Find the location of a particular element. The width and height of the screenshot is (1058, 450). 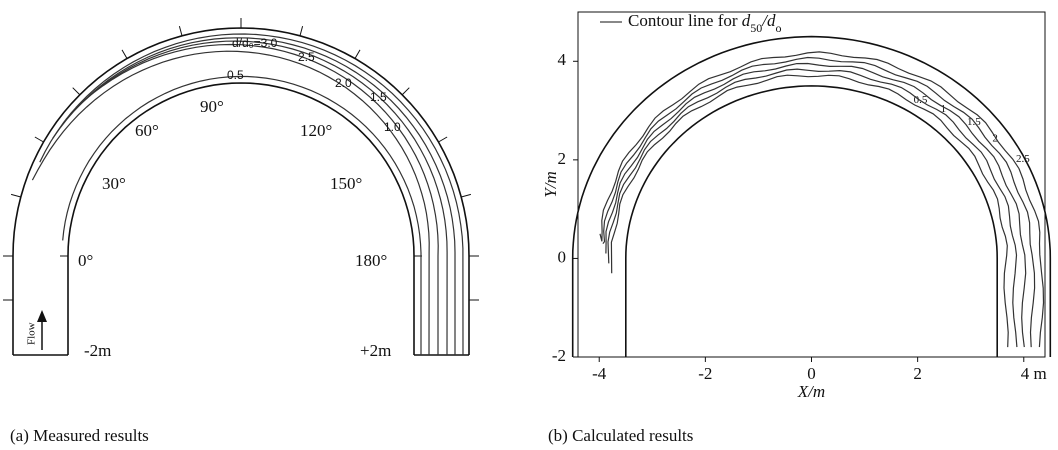

y-tick-label: 4 is located at coordinates (562, 59).